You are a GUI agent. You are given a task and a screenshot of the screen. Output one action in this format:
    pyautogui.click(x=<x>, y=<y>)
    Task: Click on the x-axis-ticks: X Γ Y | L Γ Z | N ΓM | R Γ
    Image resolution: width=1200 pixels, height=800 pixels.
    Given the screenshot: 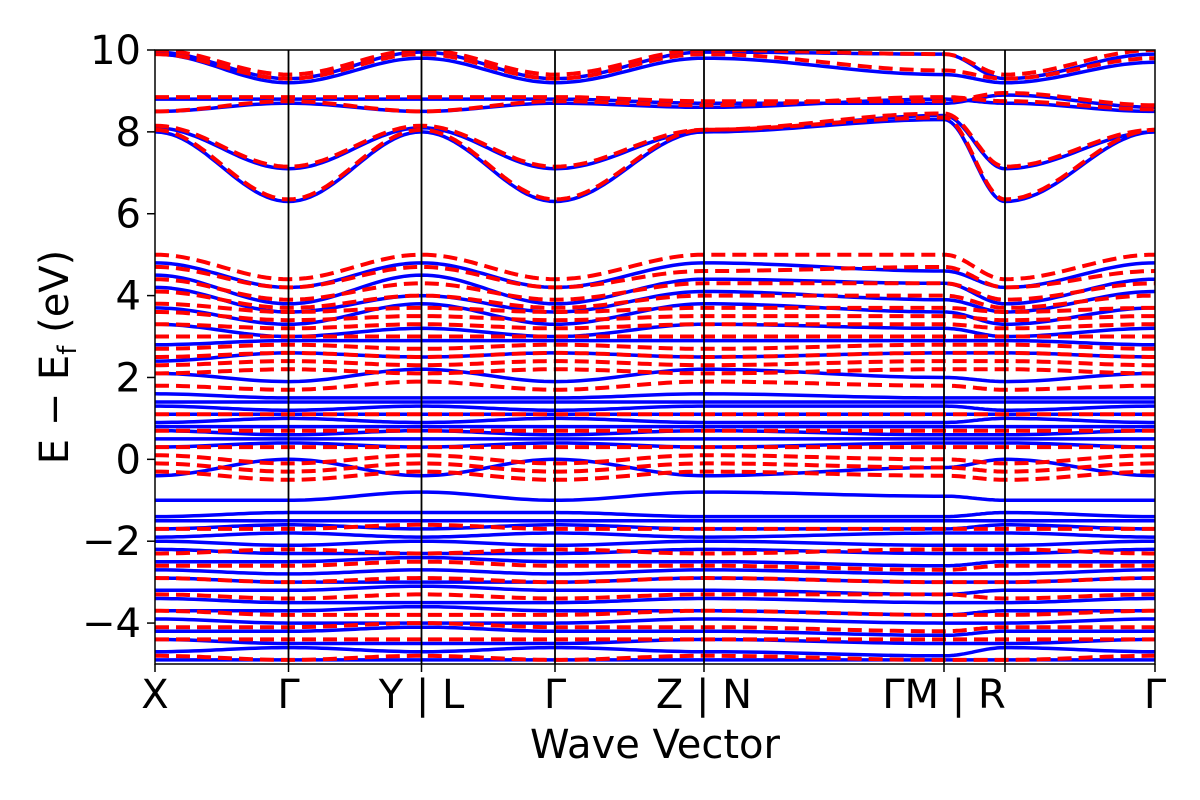 What is the action you would take?
    pyautogui.click(x=654, y=691)
    